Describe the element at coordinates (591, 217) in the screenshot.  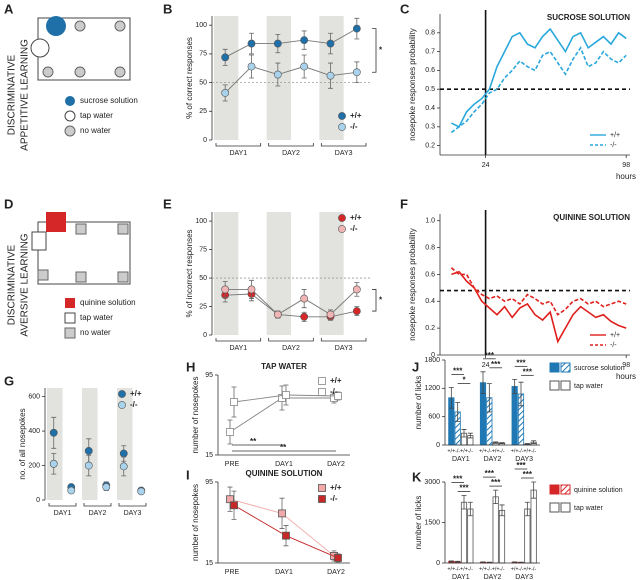
I see `chart-title: QUININE SOLUTION` at that location.